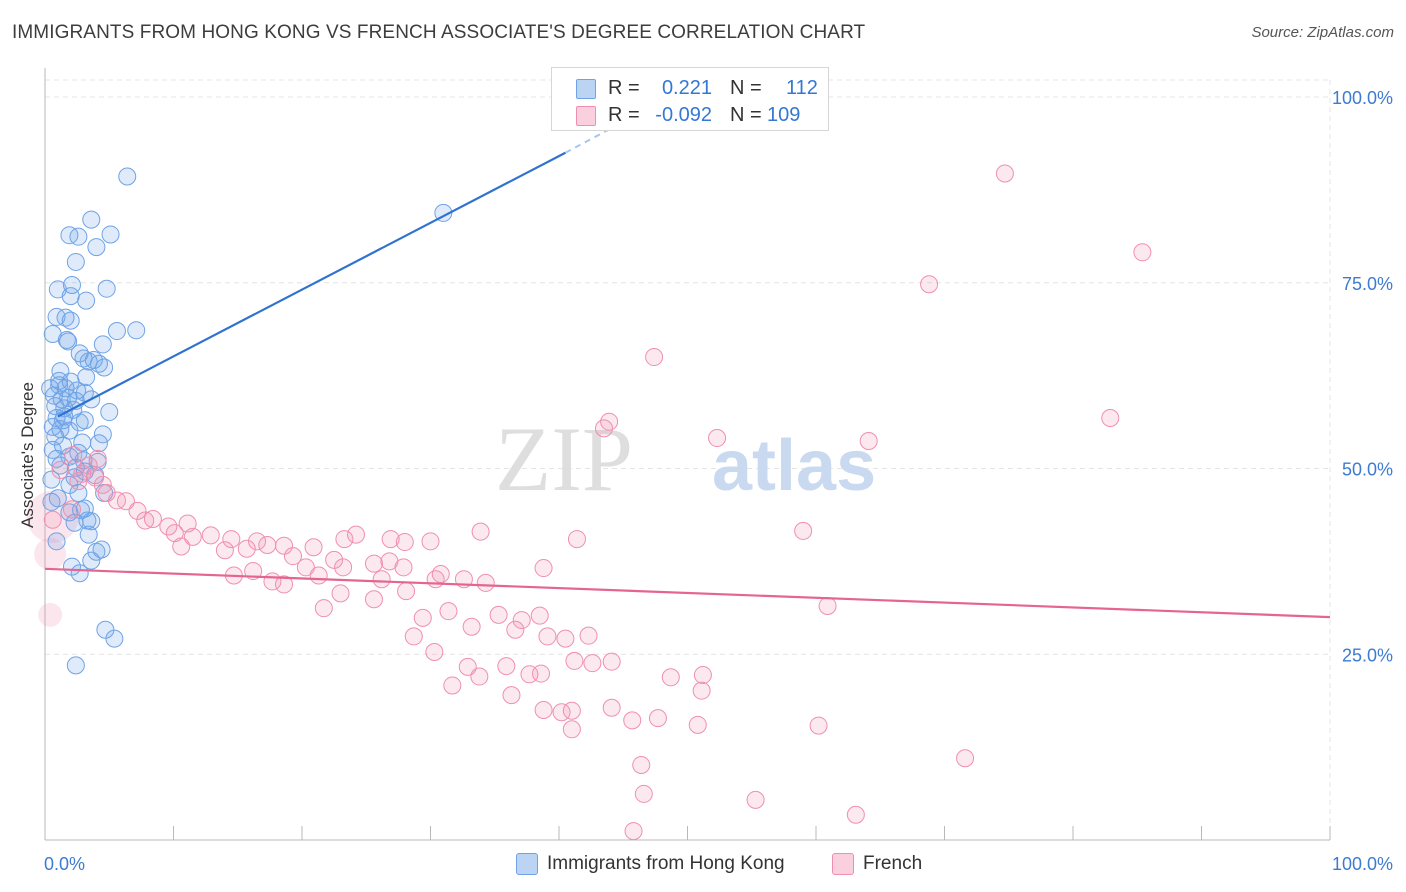 The height and width of the screenshot is (892, 1406). I want to click on legend-swatch-french, so click(586, 116).